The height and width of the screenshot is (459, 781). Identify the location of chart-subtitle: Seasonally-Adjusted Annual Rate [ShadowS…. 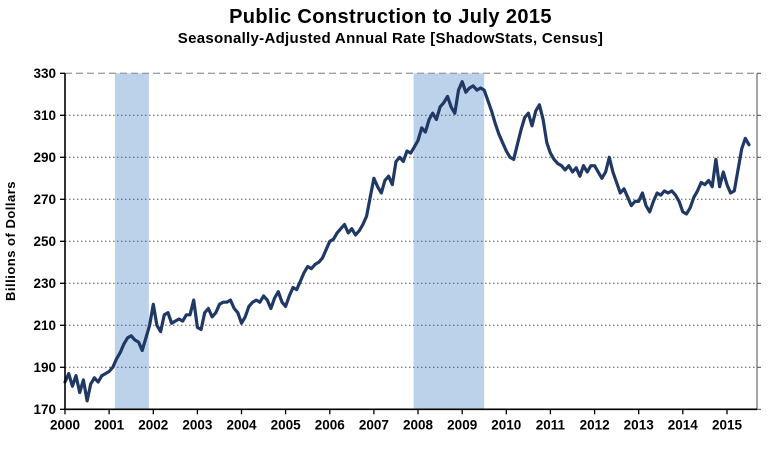
(390, 38).